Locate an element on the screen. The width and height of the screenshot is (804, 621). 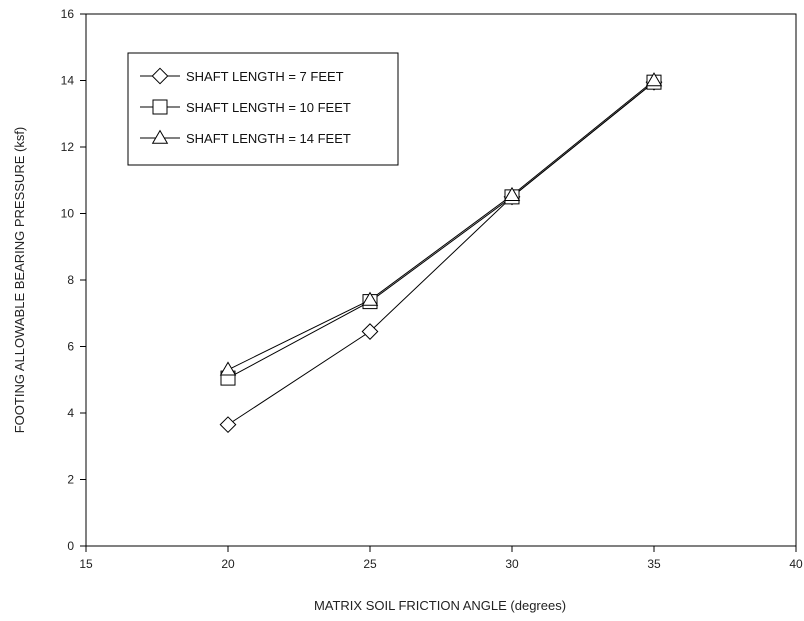
x-axis-title: MATRIX SOIL FRICTION ANGLE (degrees) is located at coordinates (440, 605).